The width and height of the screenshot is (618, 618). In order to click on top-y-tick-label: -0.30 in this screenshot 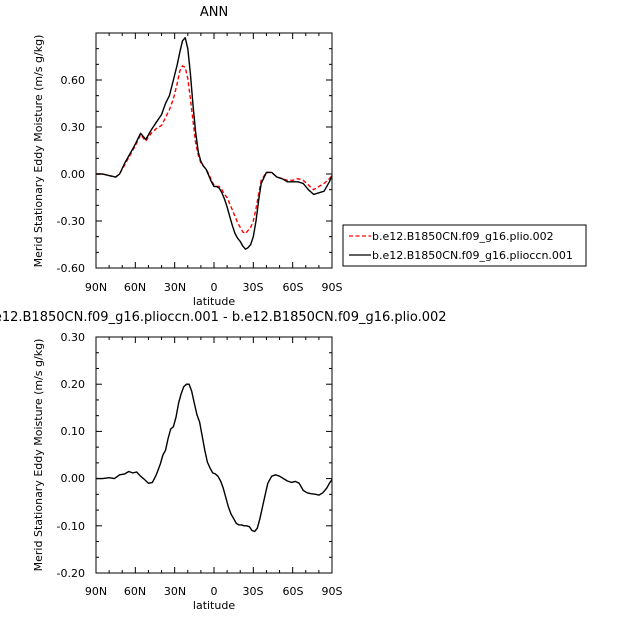, I will do `click(71, 221)`.